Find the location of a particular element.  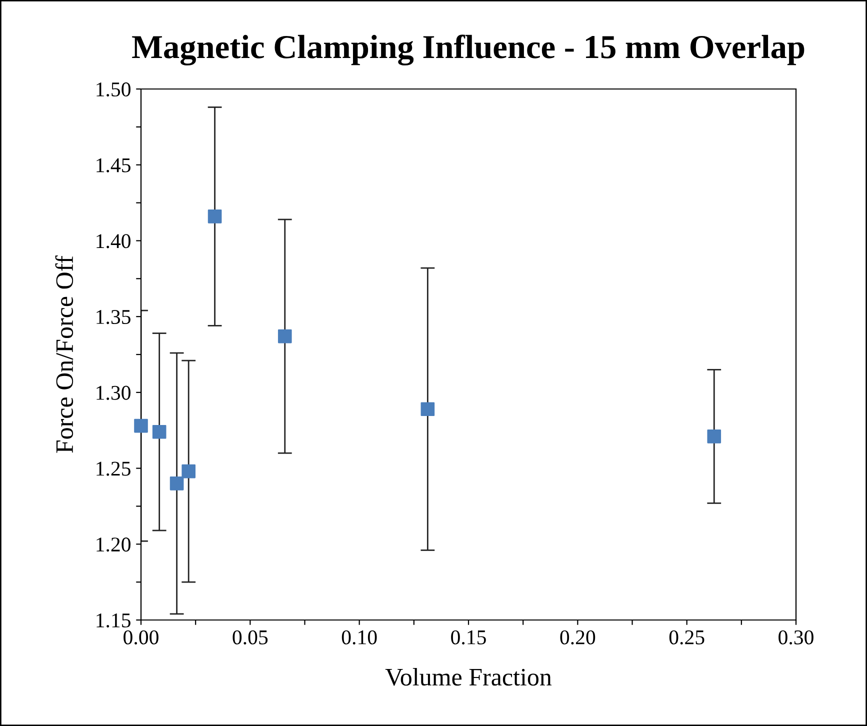

x-tick-label: 0.10 is located at coordinates (359, 637).